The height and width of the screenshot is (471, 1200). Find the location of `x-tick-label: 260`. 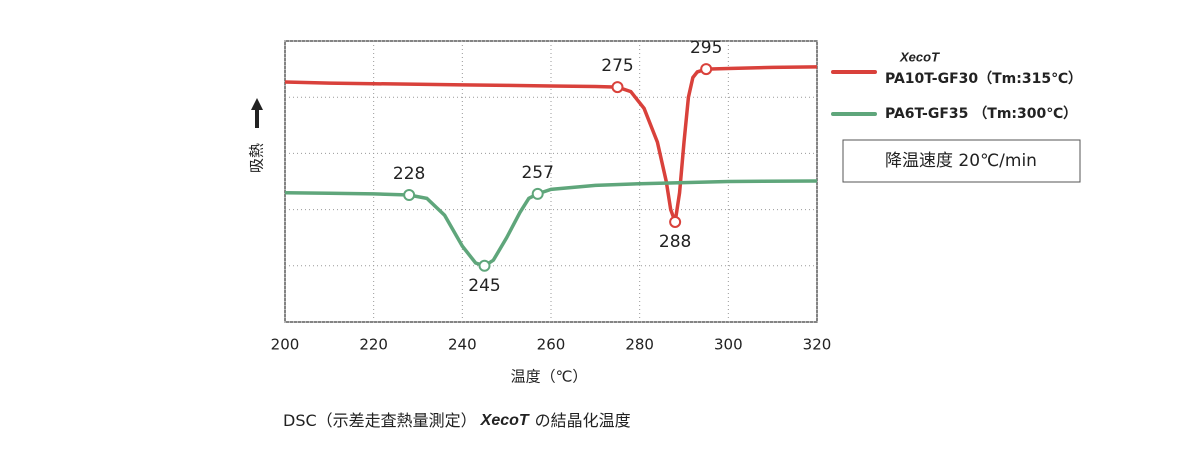

x-tick-label: 260 is located at coordinates (551, 345).